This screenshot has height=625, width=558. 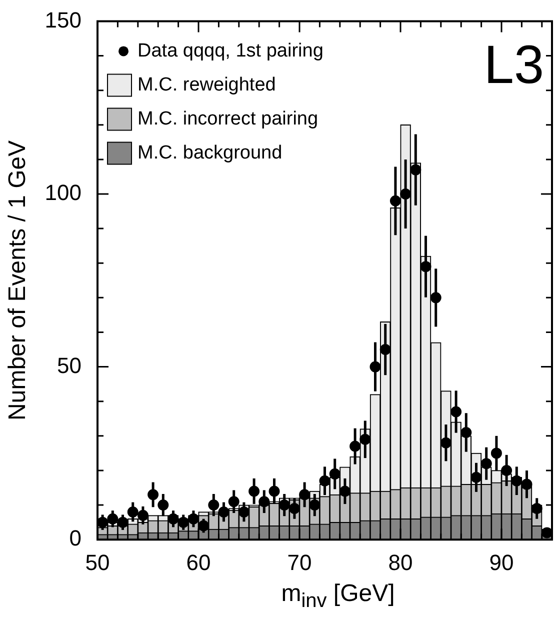 What do you see at coordinates (400, 562) in the screenshot?
I see `x-tick-label: 80` at bounding box center [400, 562].